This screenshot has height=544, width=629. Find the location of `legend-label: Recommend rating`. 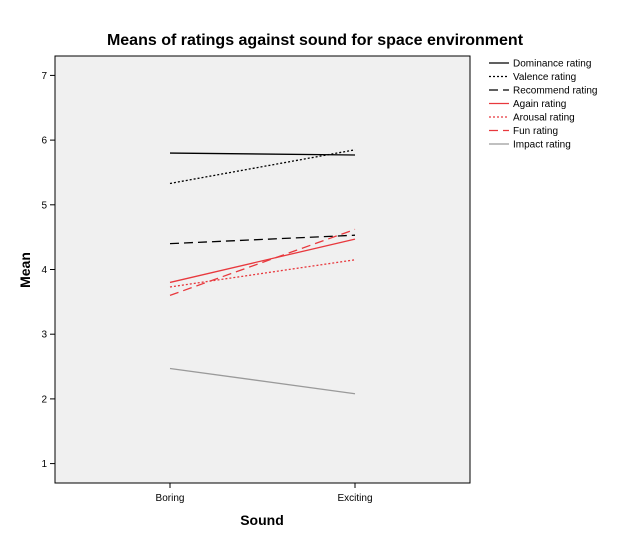

legend-label: Recommend rating is located at coordinates (555, 91).